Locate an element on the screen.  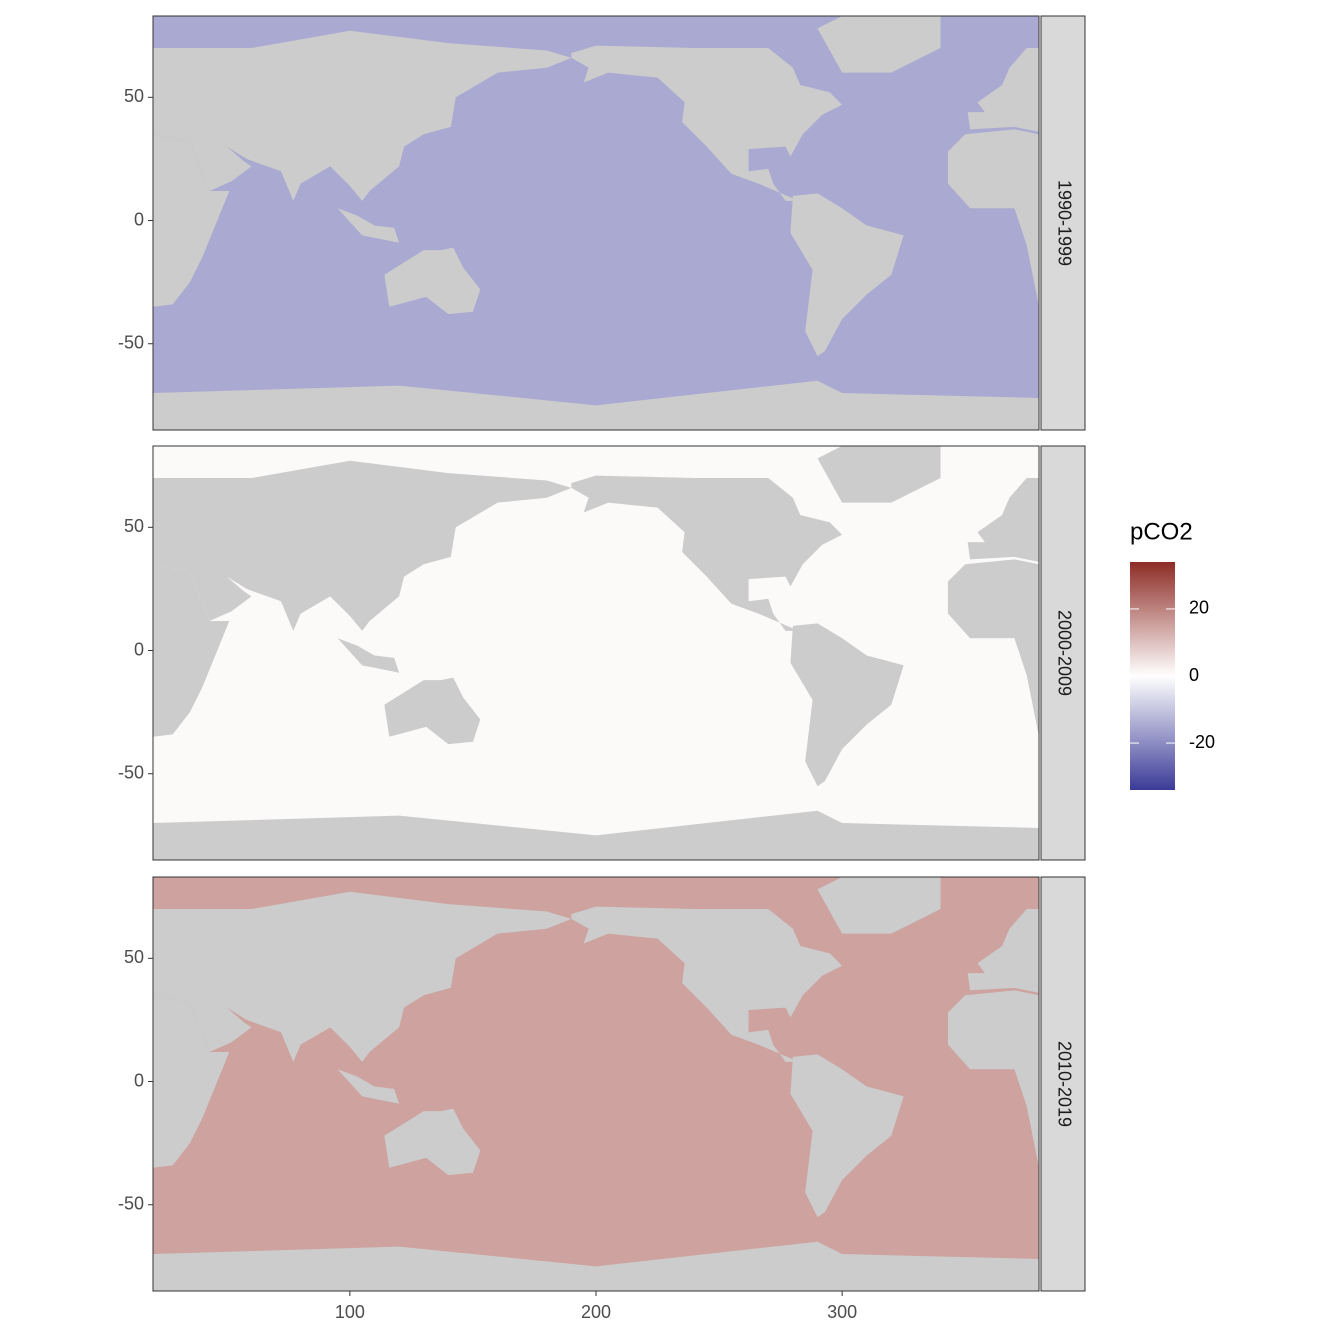
facet-label: 2010-2019 is located at coordinates (1064, 1084).